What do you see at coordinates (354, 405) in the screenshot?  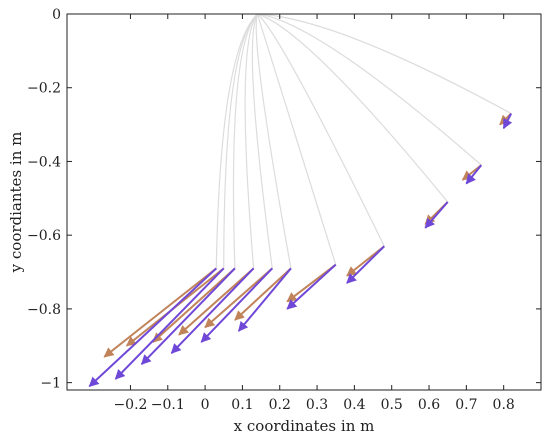 I see `x-tick-label: 0.4` at bounding box center [354, 405].